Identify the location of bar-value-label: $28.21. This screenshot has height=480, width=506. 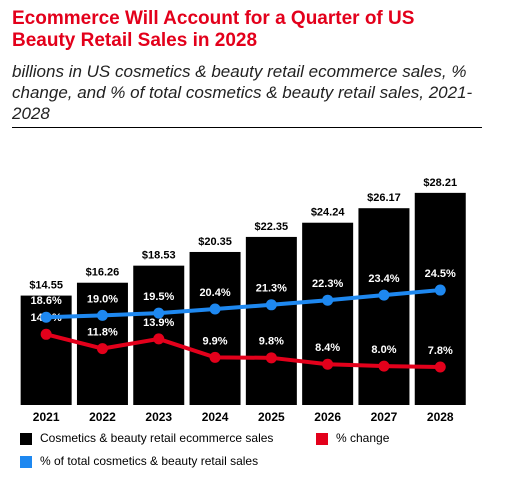
(440, 183).